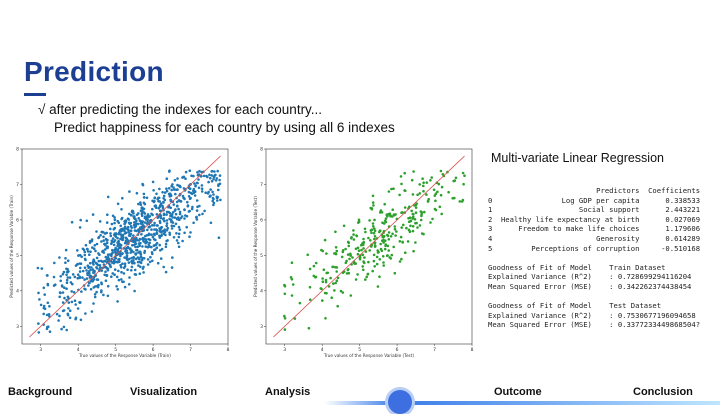 The height and width of the screenshot is (414, 720). Describe the element at coordinates (284, 350) in the screenshot. I see `x-tick-label: 3` at that location.